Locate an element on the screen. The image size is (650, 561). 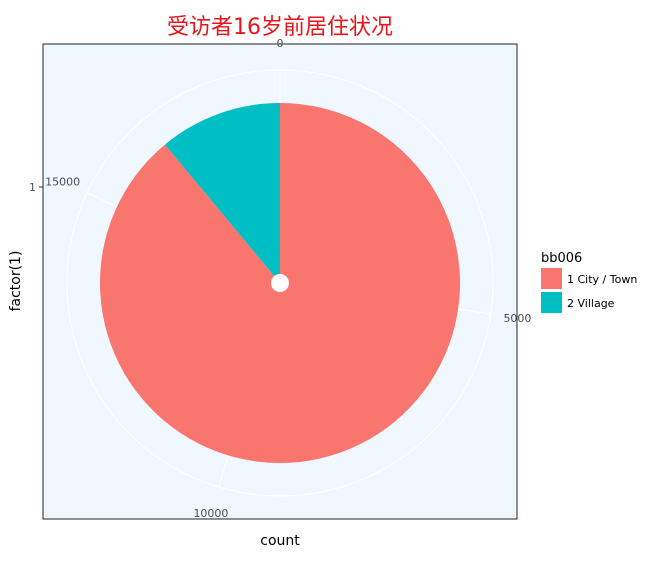
legend: bb006 1 City / Town 2 Village is located at coordinates (589, 282).